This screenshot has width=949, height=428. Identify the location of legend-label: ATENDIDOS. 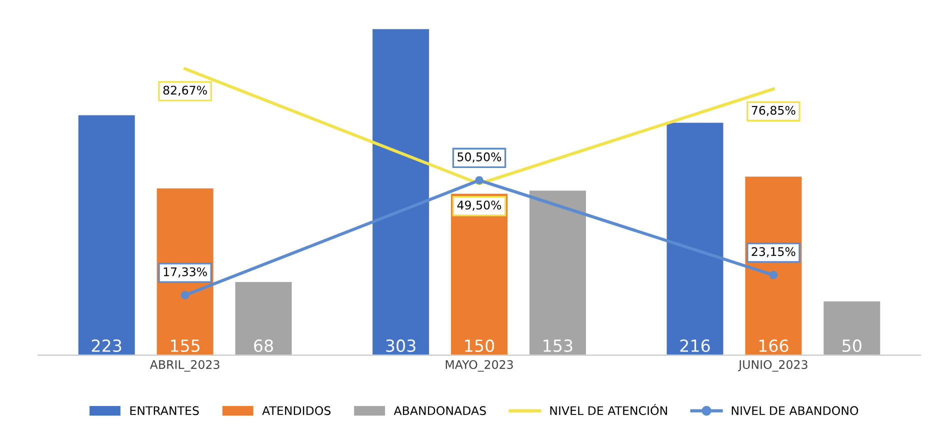
(296, 411).